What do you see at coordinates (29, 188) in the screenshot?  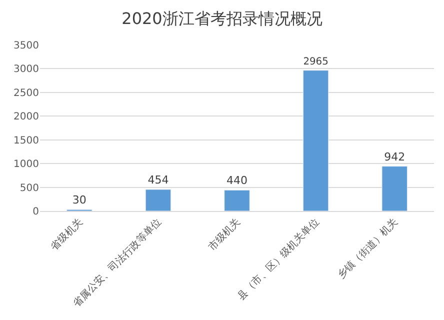 I see `y-tick-label: 500` at bounding box center [29, 188].